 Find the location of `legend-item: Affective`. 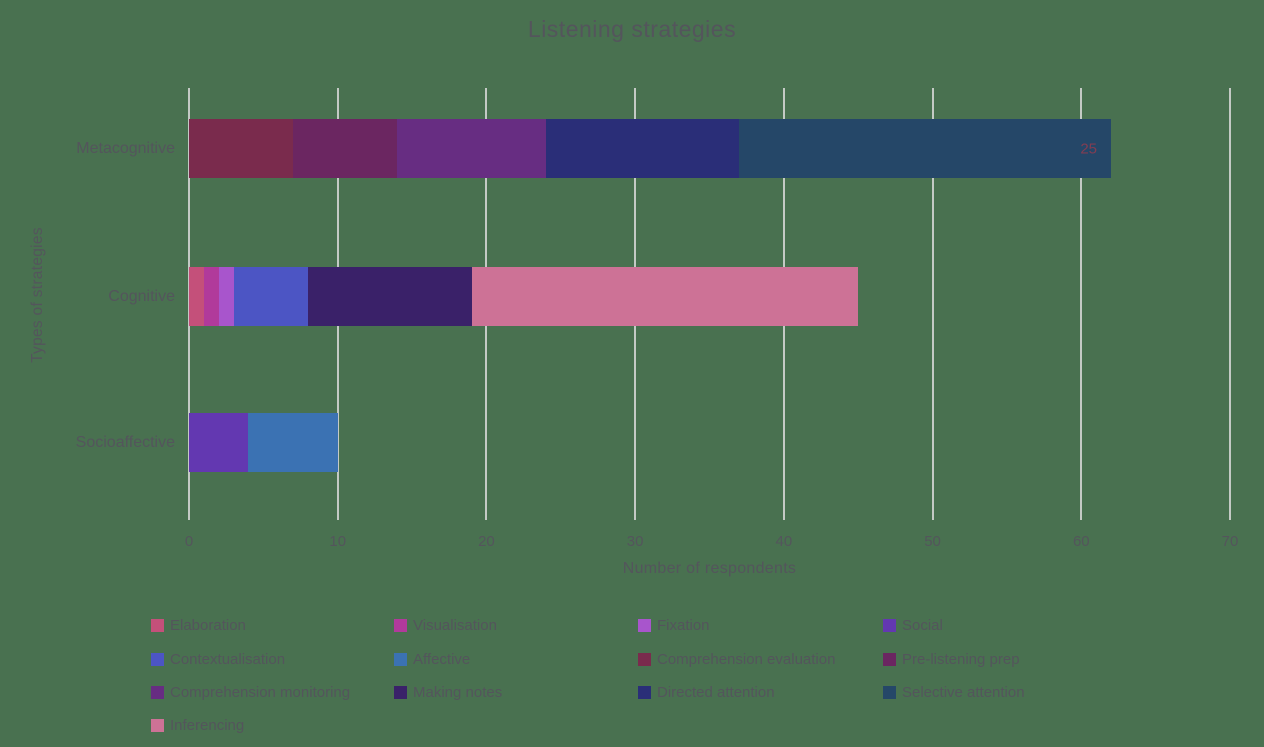

legend-item: Affective is located at coordinates (432, 659).